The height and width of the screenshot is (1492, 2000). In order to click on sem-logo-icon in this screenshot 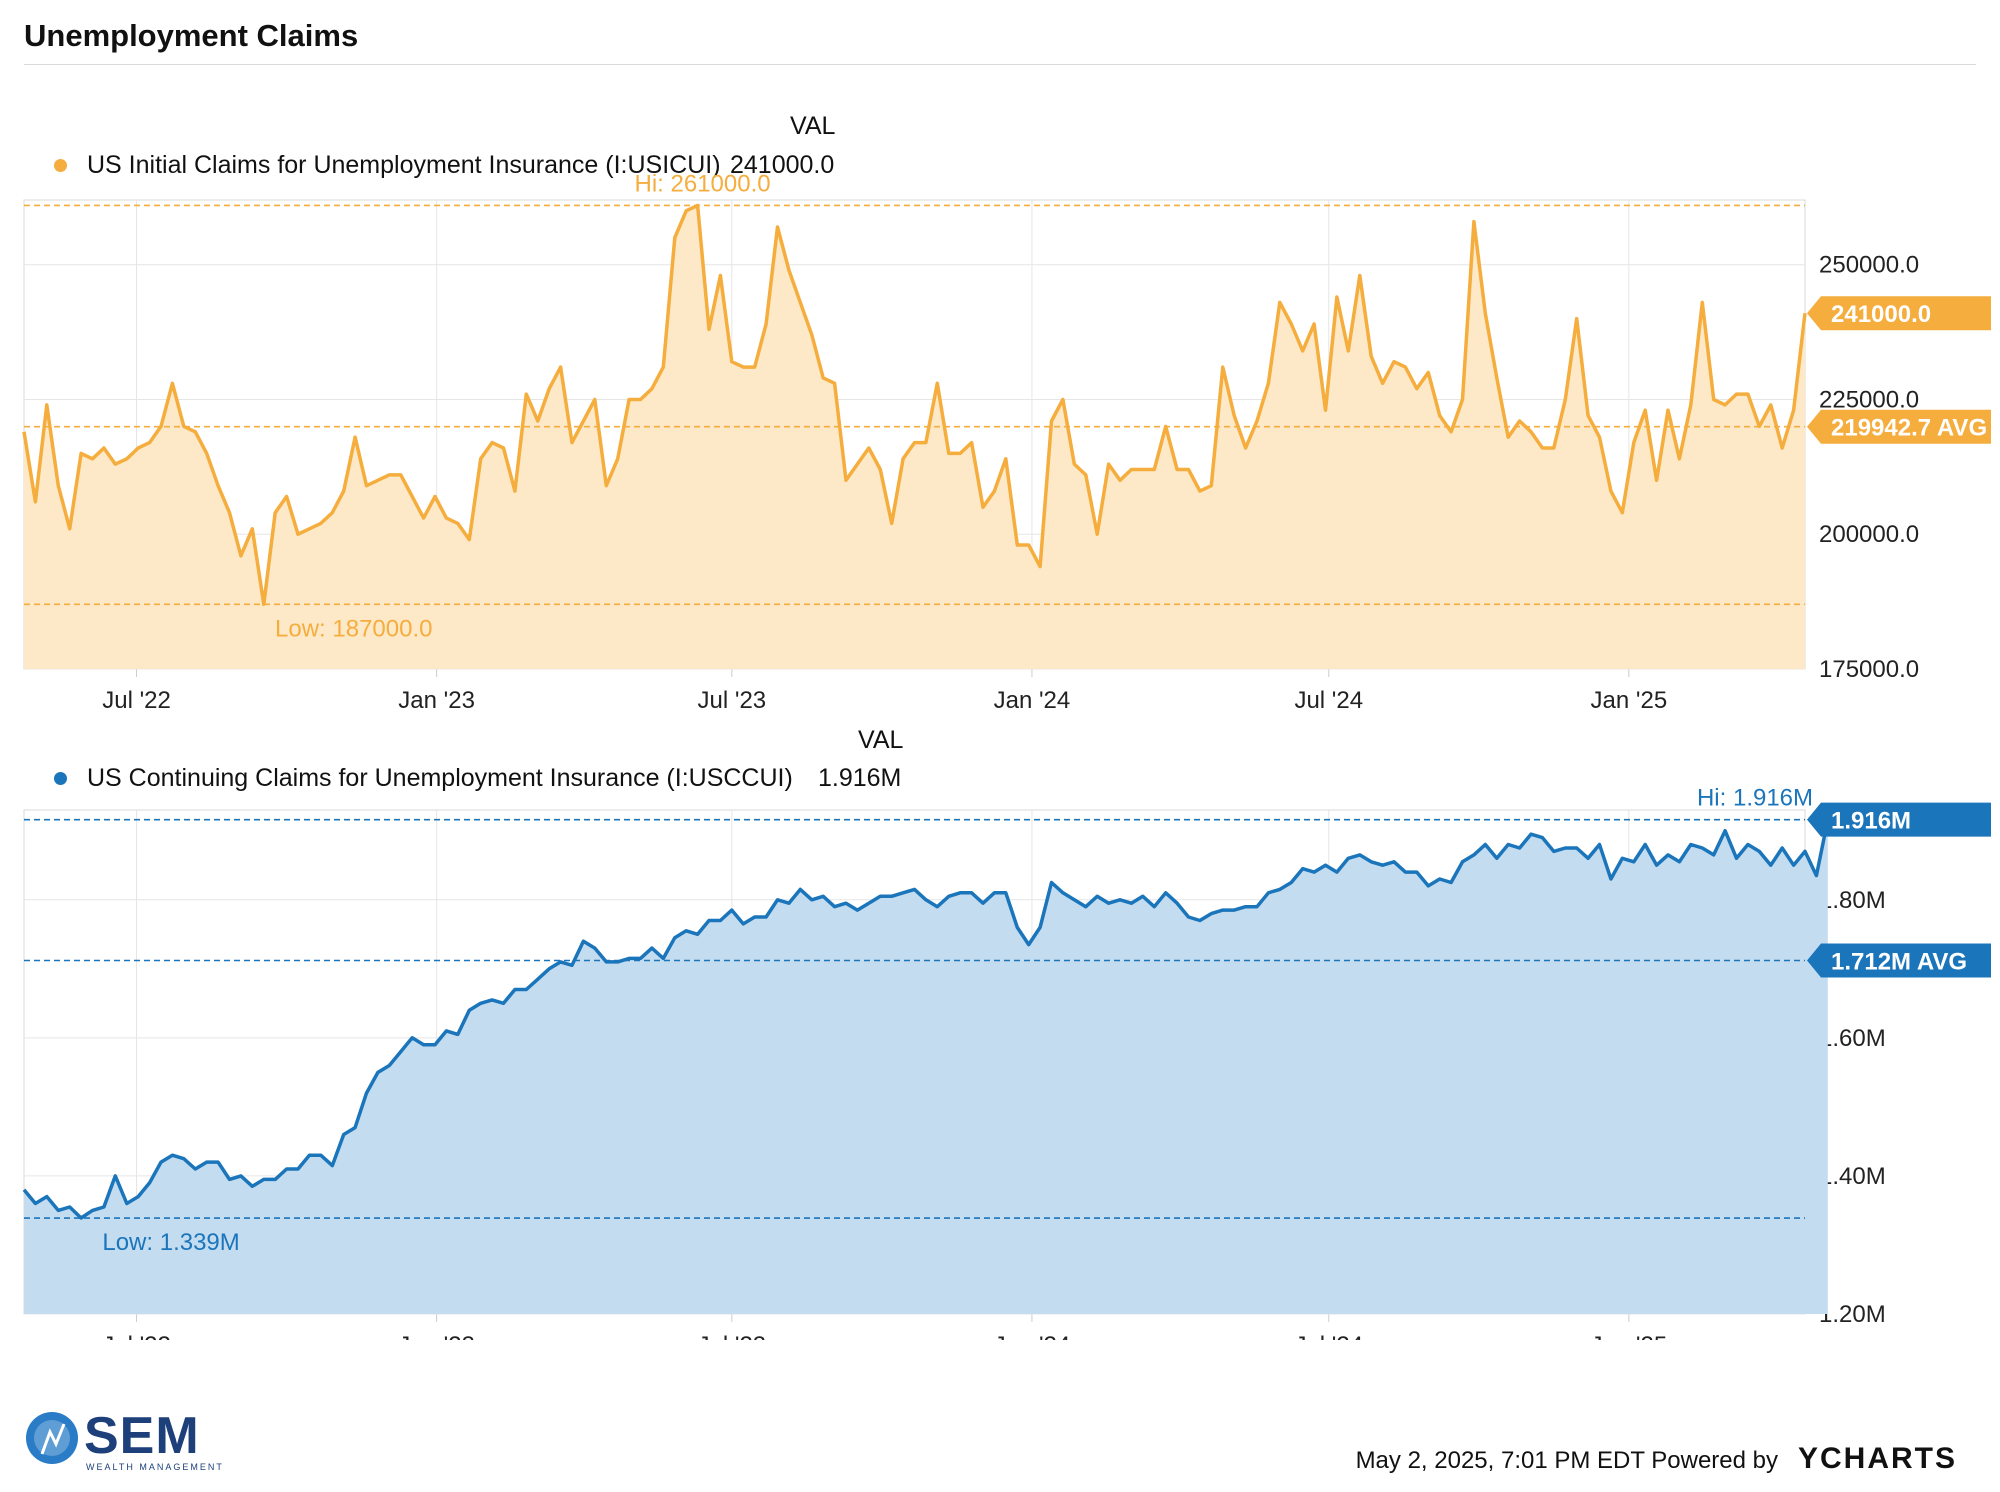, I will do `click(52, 1438)`.